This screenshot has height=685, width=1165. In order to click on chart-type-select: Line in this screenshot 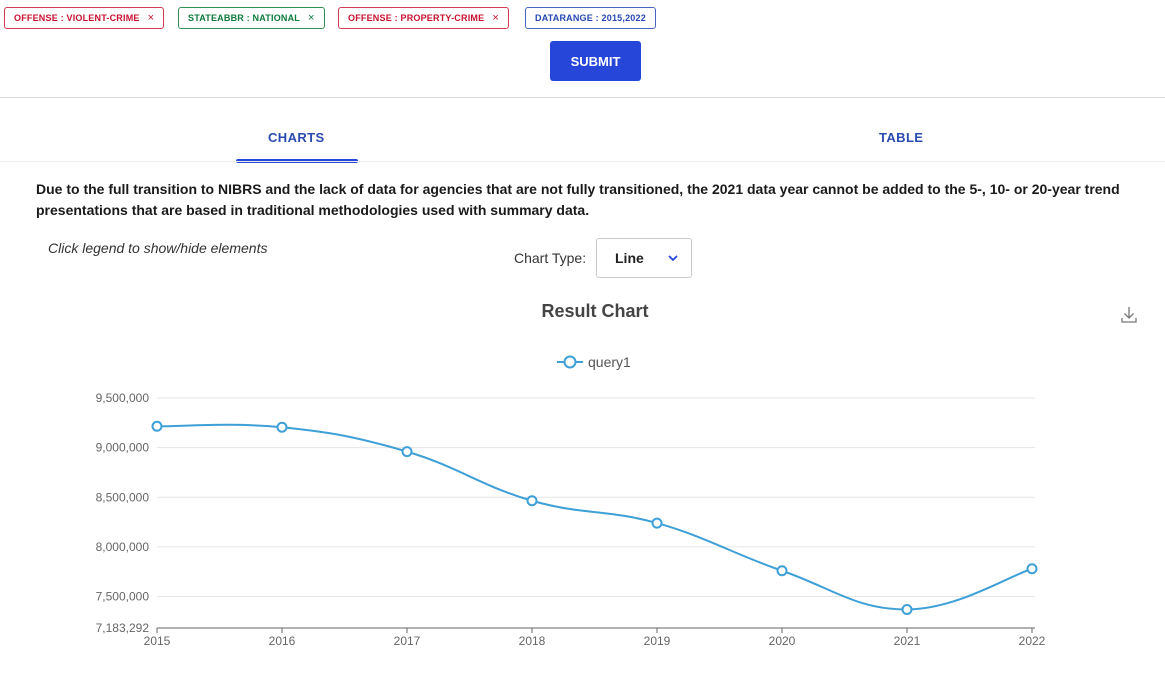, I will do `click(644, 258)`.